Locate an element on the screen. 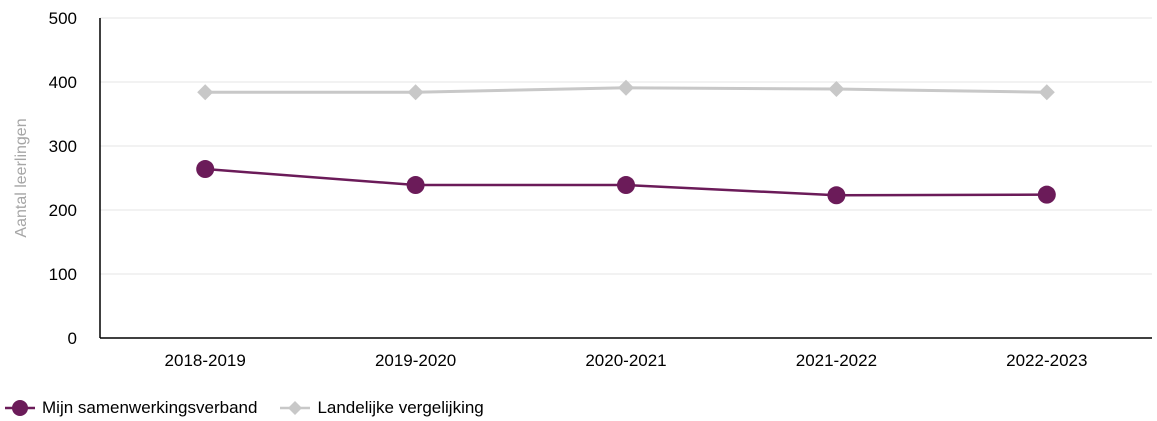 This screenshot has height=421, width=1157. x-tick-label: 2020-2021 is located at coordinates (625, 360).